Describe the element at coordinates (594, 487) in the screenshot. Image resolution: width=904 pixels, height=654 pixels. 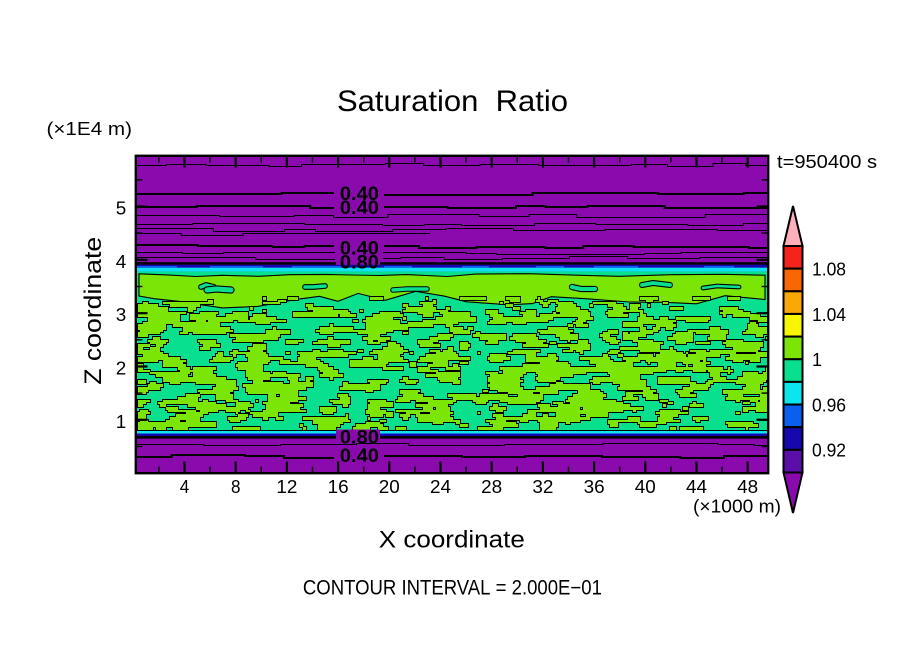
I see `svg-text: 36` at that location.